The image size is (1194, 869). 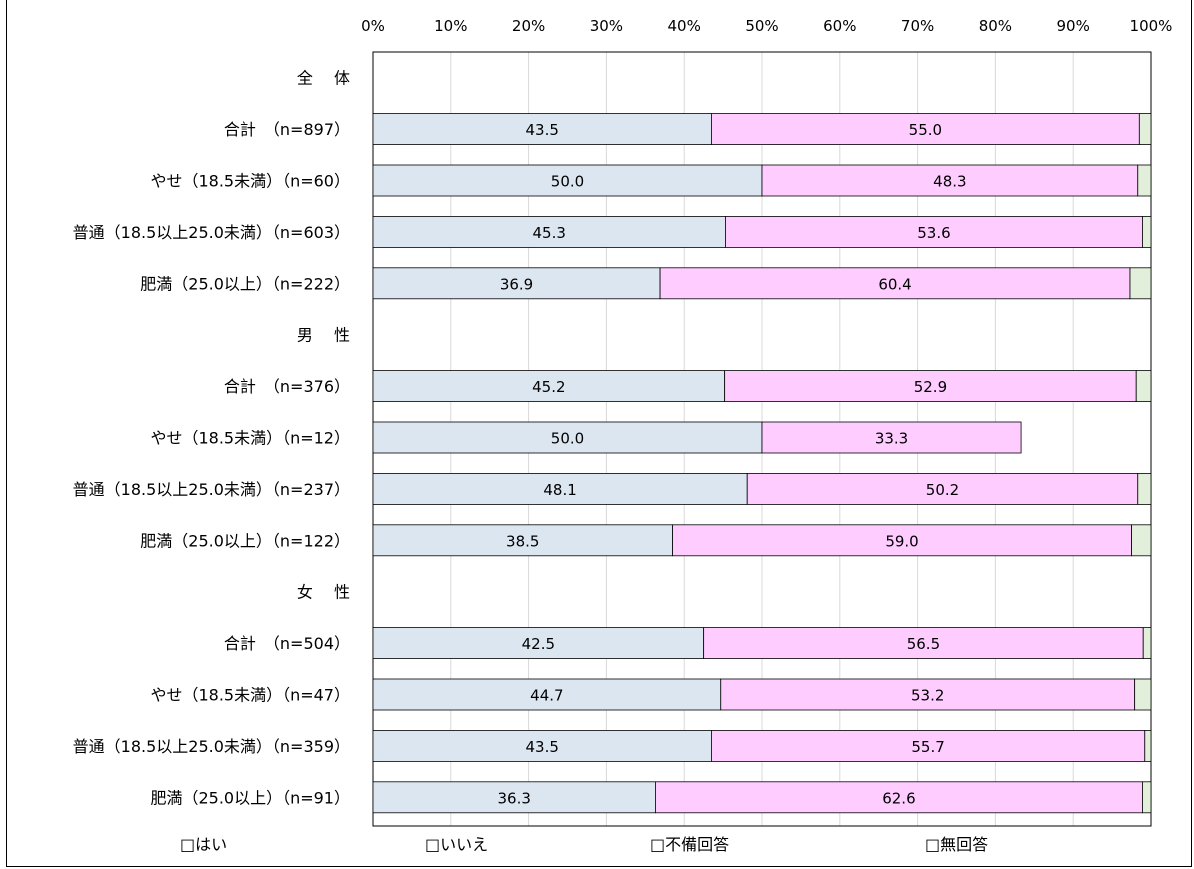 What do you see at coordinates (287, 643) in the screenshot?
I see `category-label: 合計 （n=504）` at bounding box center [287, 643].